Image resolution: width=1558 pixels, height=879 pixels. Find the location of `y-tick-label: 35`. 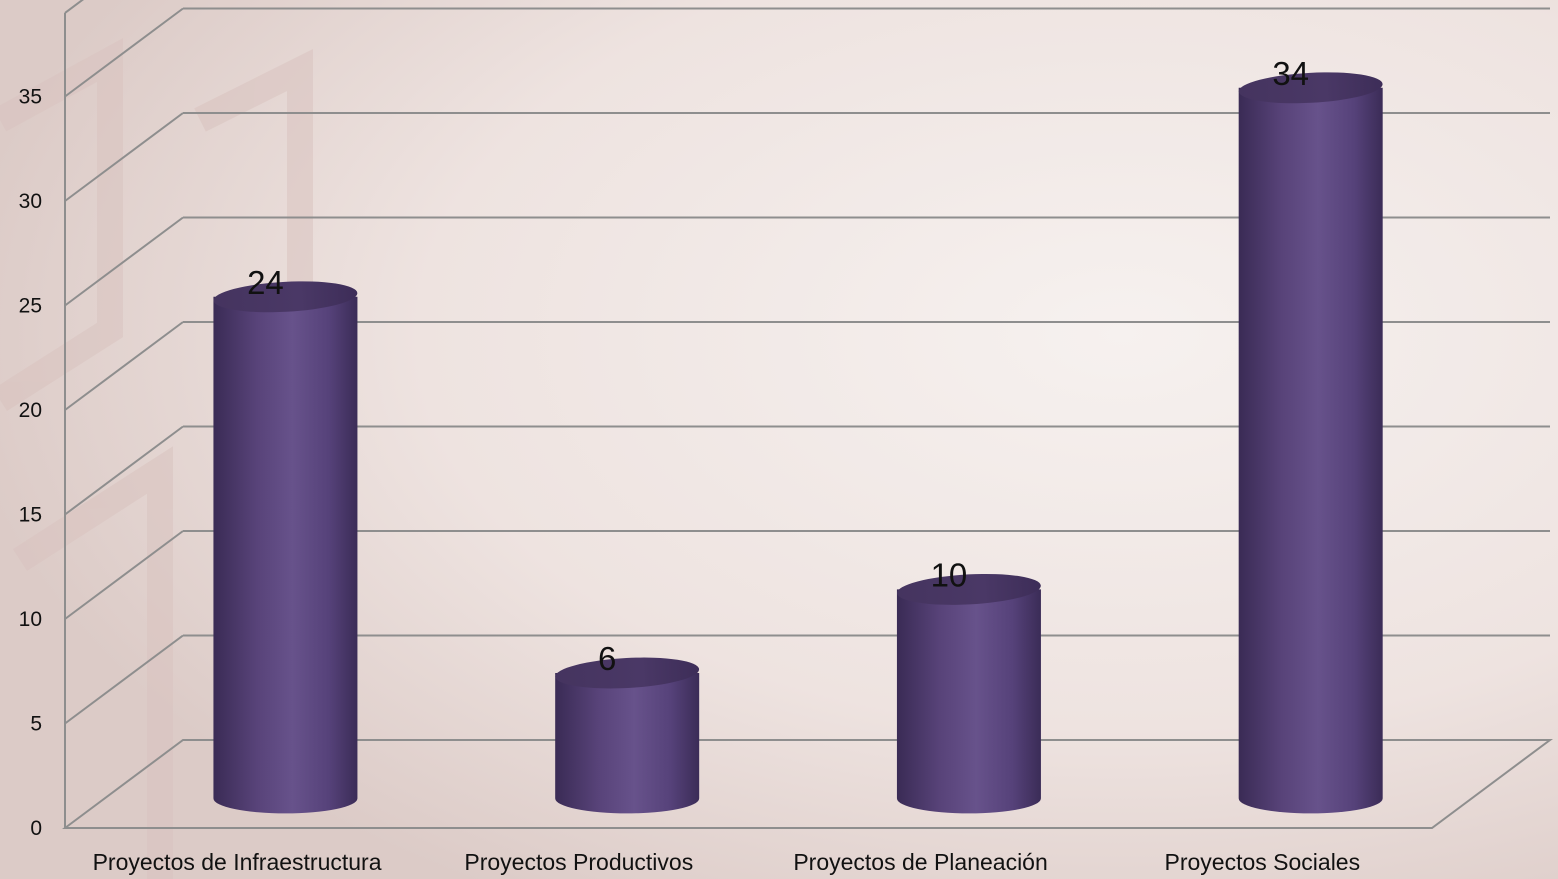

y-tick-label: 35 is located at coordinates (30, 97).